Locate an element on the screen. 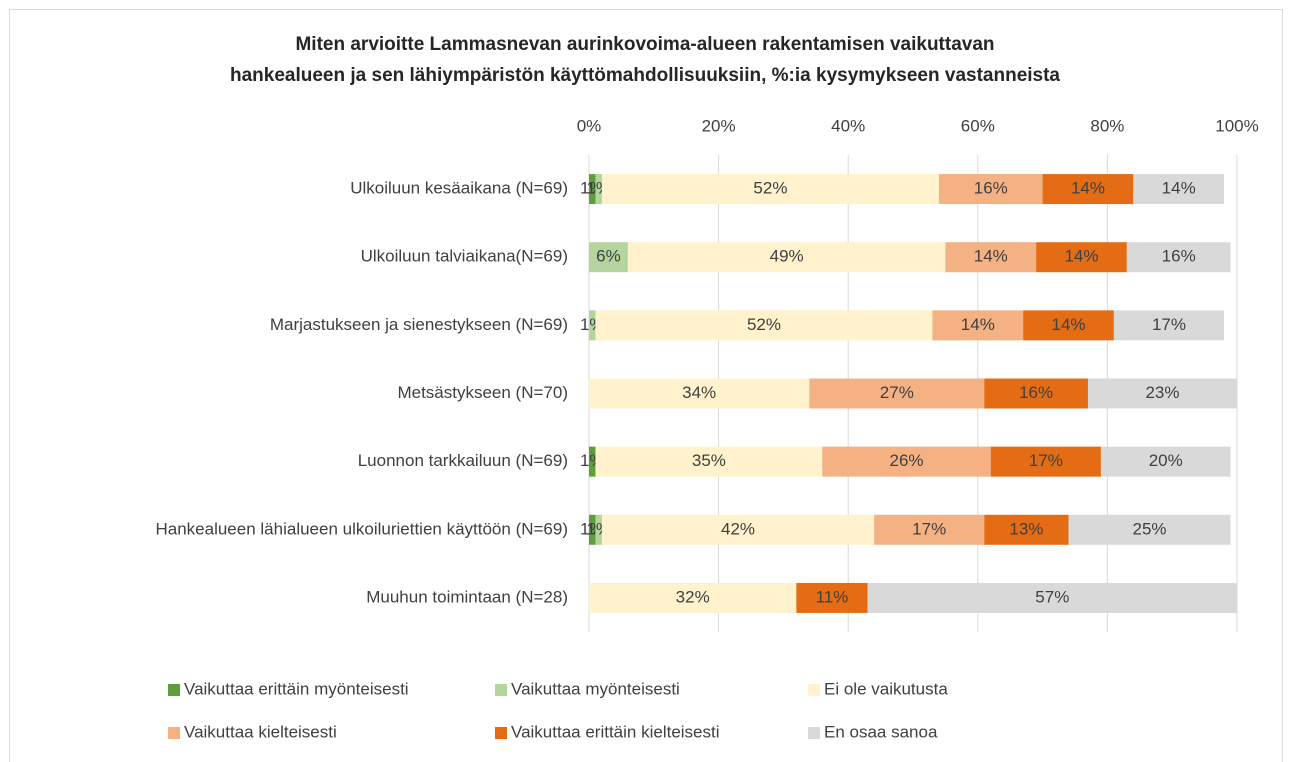 The image size is (1291, 762). y-tick-label: Ulkoiluun kesäaikana (N=69) is located at coordinates (459, 188).